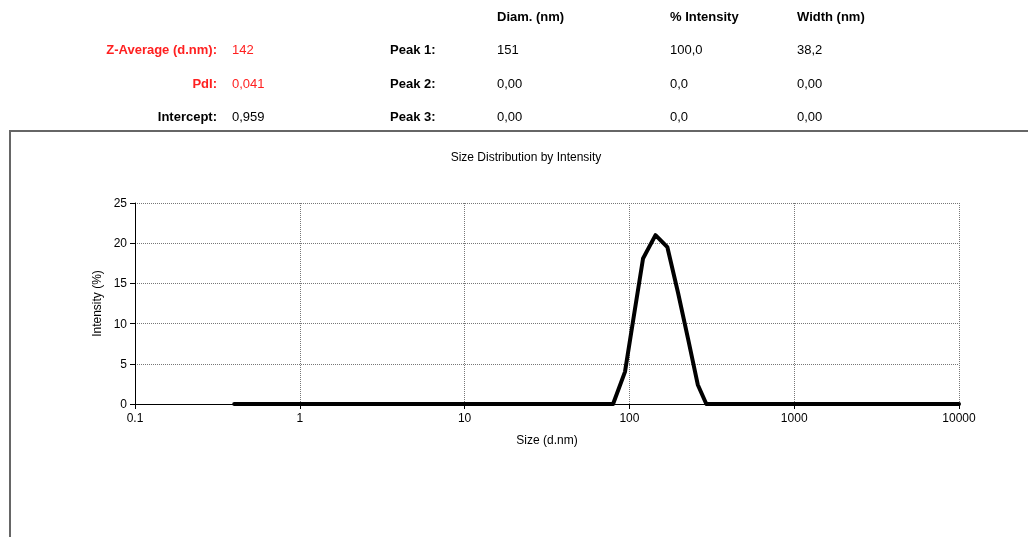 Image resolution: width=1028 pixels, height=537 pixels. Describe the element at coordinates (120, 283) in the screenshot. I see `y-tick-label: 15` at that location.